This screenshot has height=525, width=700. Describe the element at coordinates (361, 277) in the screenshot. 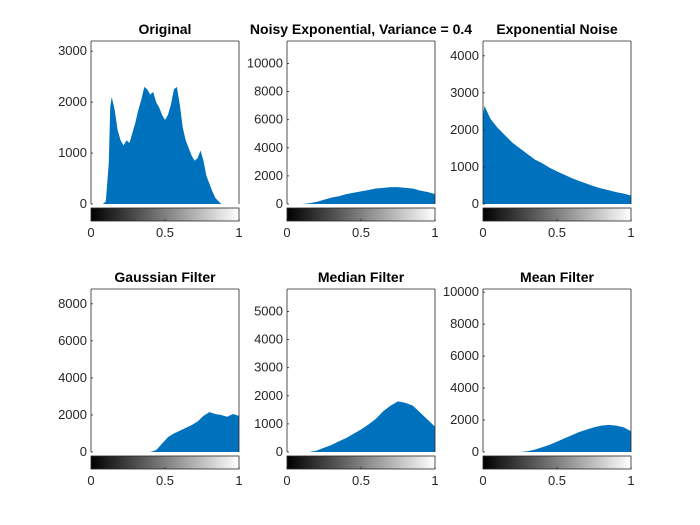

I see `chart-title: Median Filter` at that location.